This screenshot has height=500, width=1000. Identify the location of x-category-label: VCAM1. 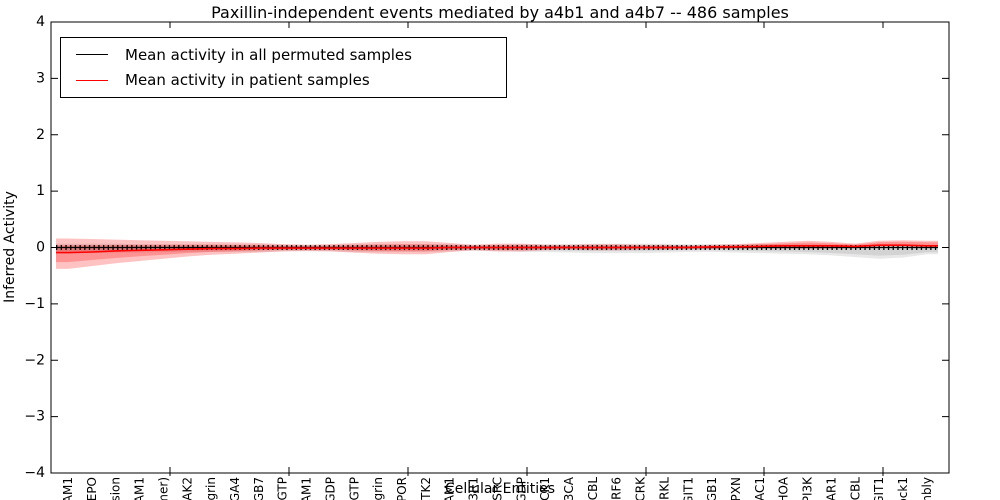
(307, 488).